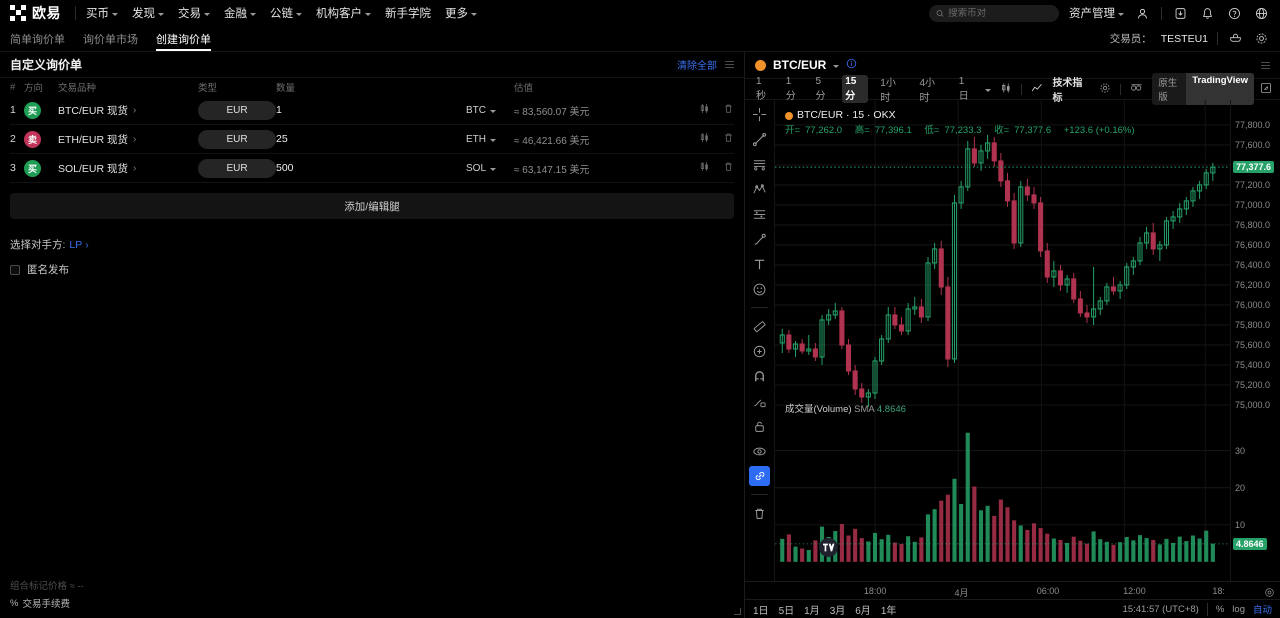  Describe the element at coordinates (927, 91) in the screenshot. I see `timeframe-4h: 4小时` at that location.